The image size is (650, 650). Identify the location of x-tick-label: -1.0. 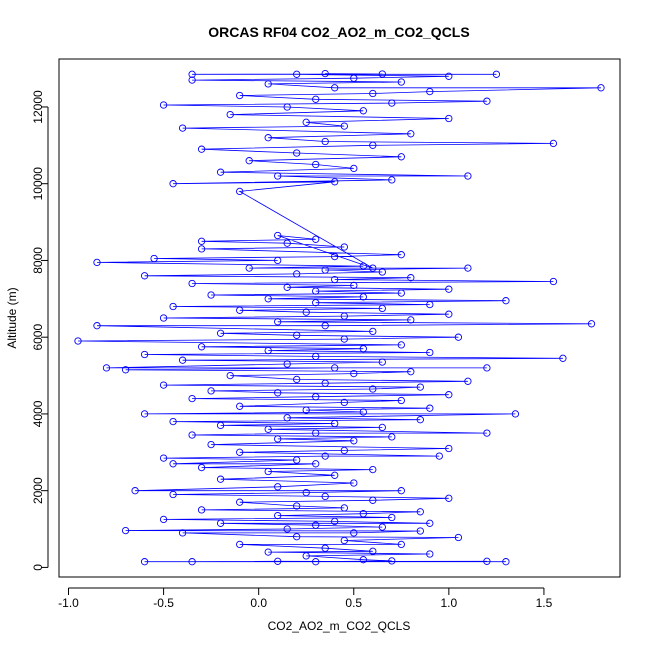
(68, 603).